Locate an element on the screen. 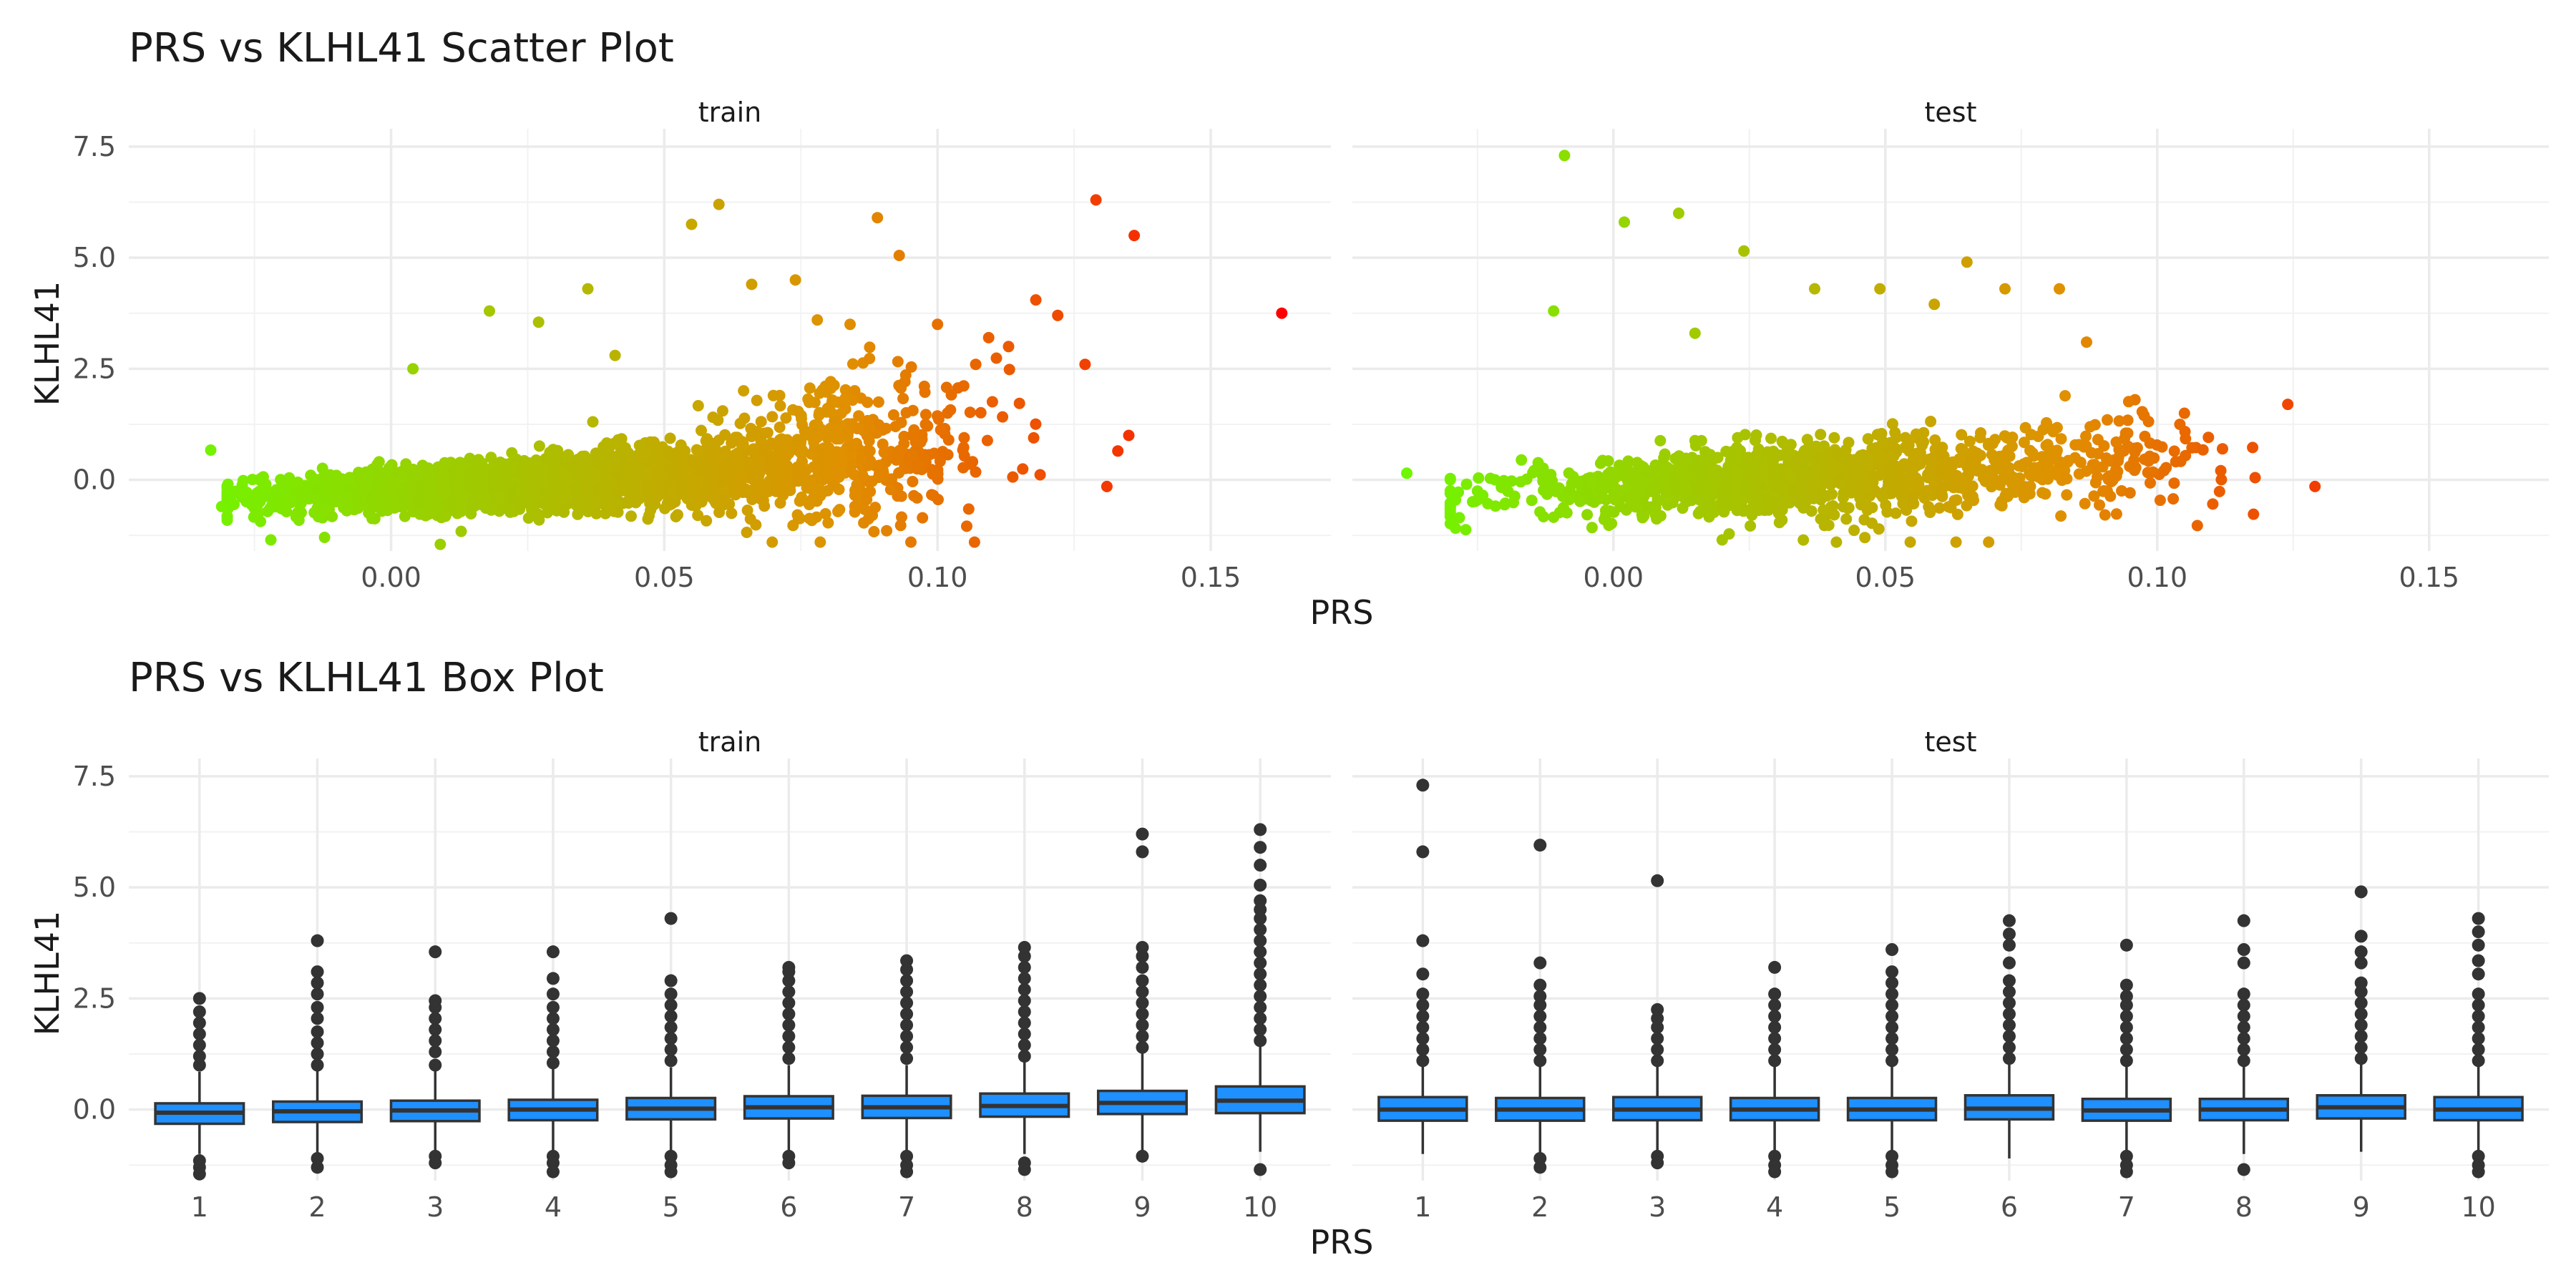 Image resolution: width=2576 pixels, height=1288 pixels. scatter-y-axis-title: KLHL41 is located at coordinates (48, 343).